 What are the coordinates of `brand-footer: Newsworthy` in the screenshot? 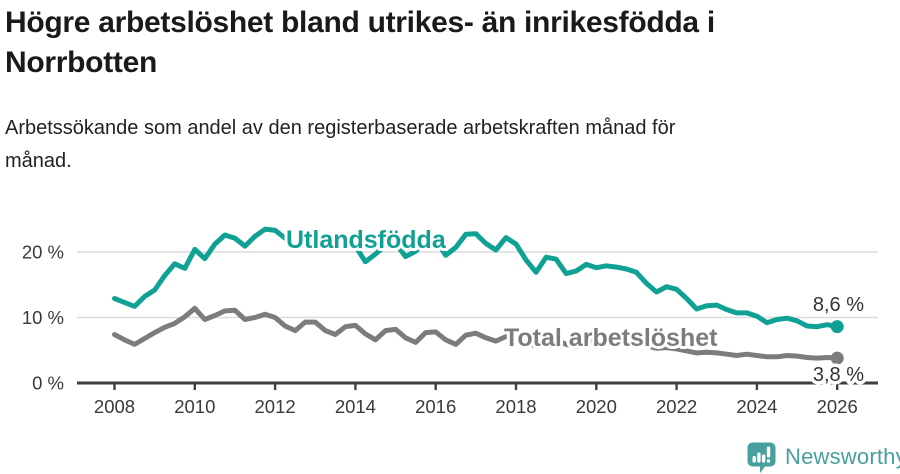 It's located at (823, 457).